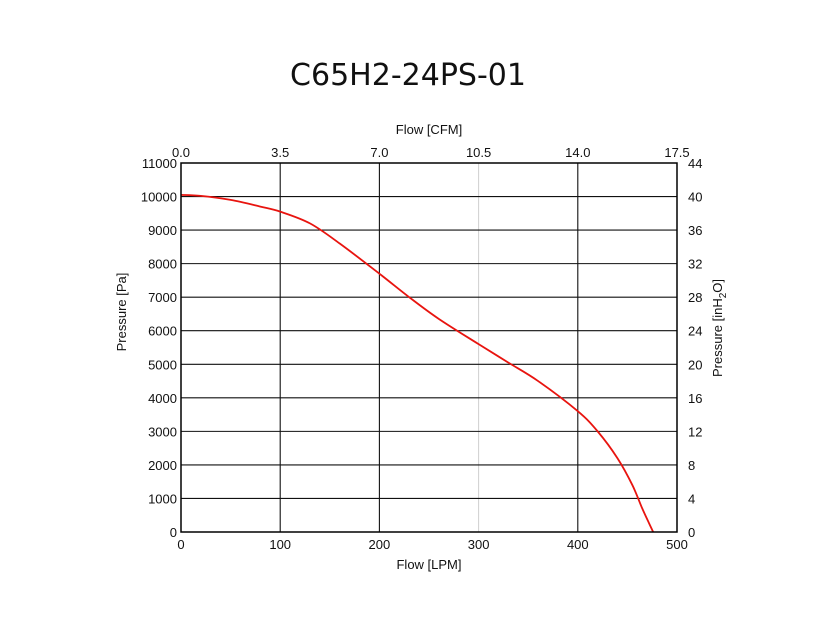 This screenshot has width=840, height=624. What do you see at coordinates (695, 297) in the screenshot?
I see `y2-tick-label: 28` at bounding box center [695, 297].